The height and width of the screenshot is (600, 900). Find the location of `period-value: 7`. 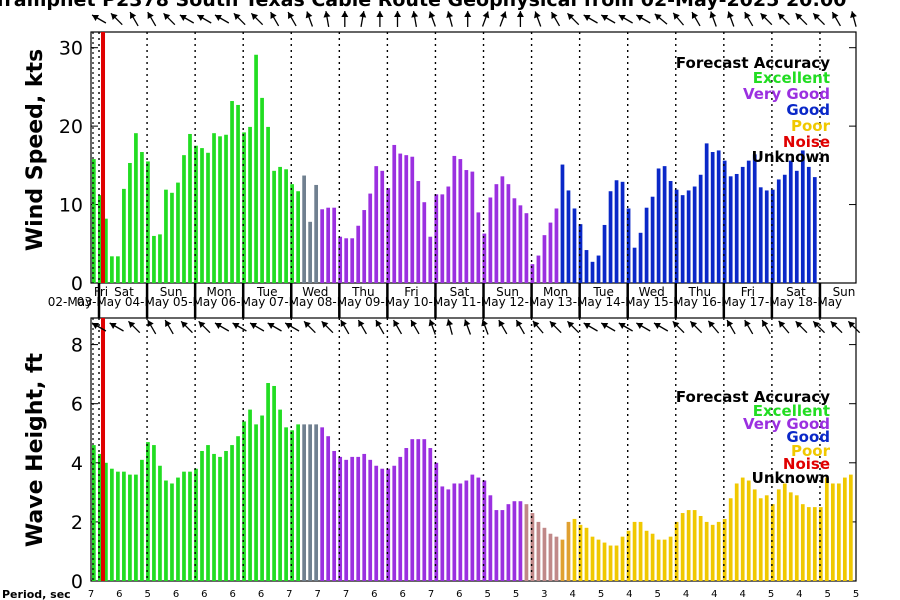

period-value: 7 is located at coordinates (289, 594).